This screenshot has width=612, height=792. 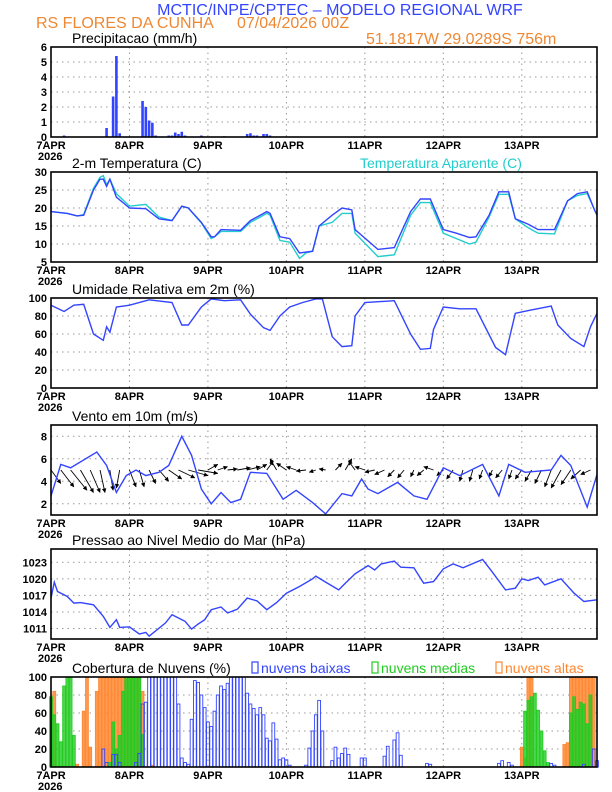 What do you see at coordinates (255, 667) in the screenshot?
I see `legend-swatch-low` at bounding box center [255, 667].